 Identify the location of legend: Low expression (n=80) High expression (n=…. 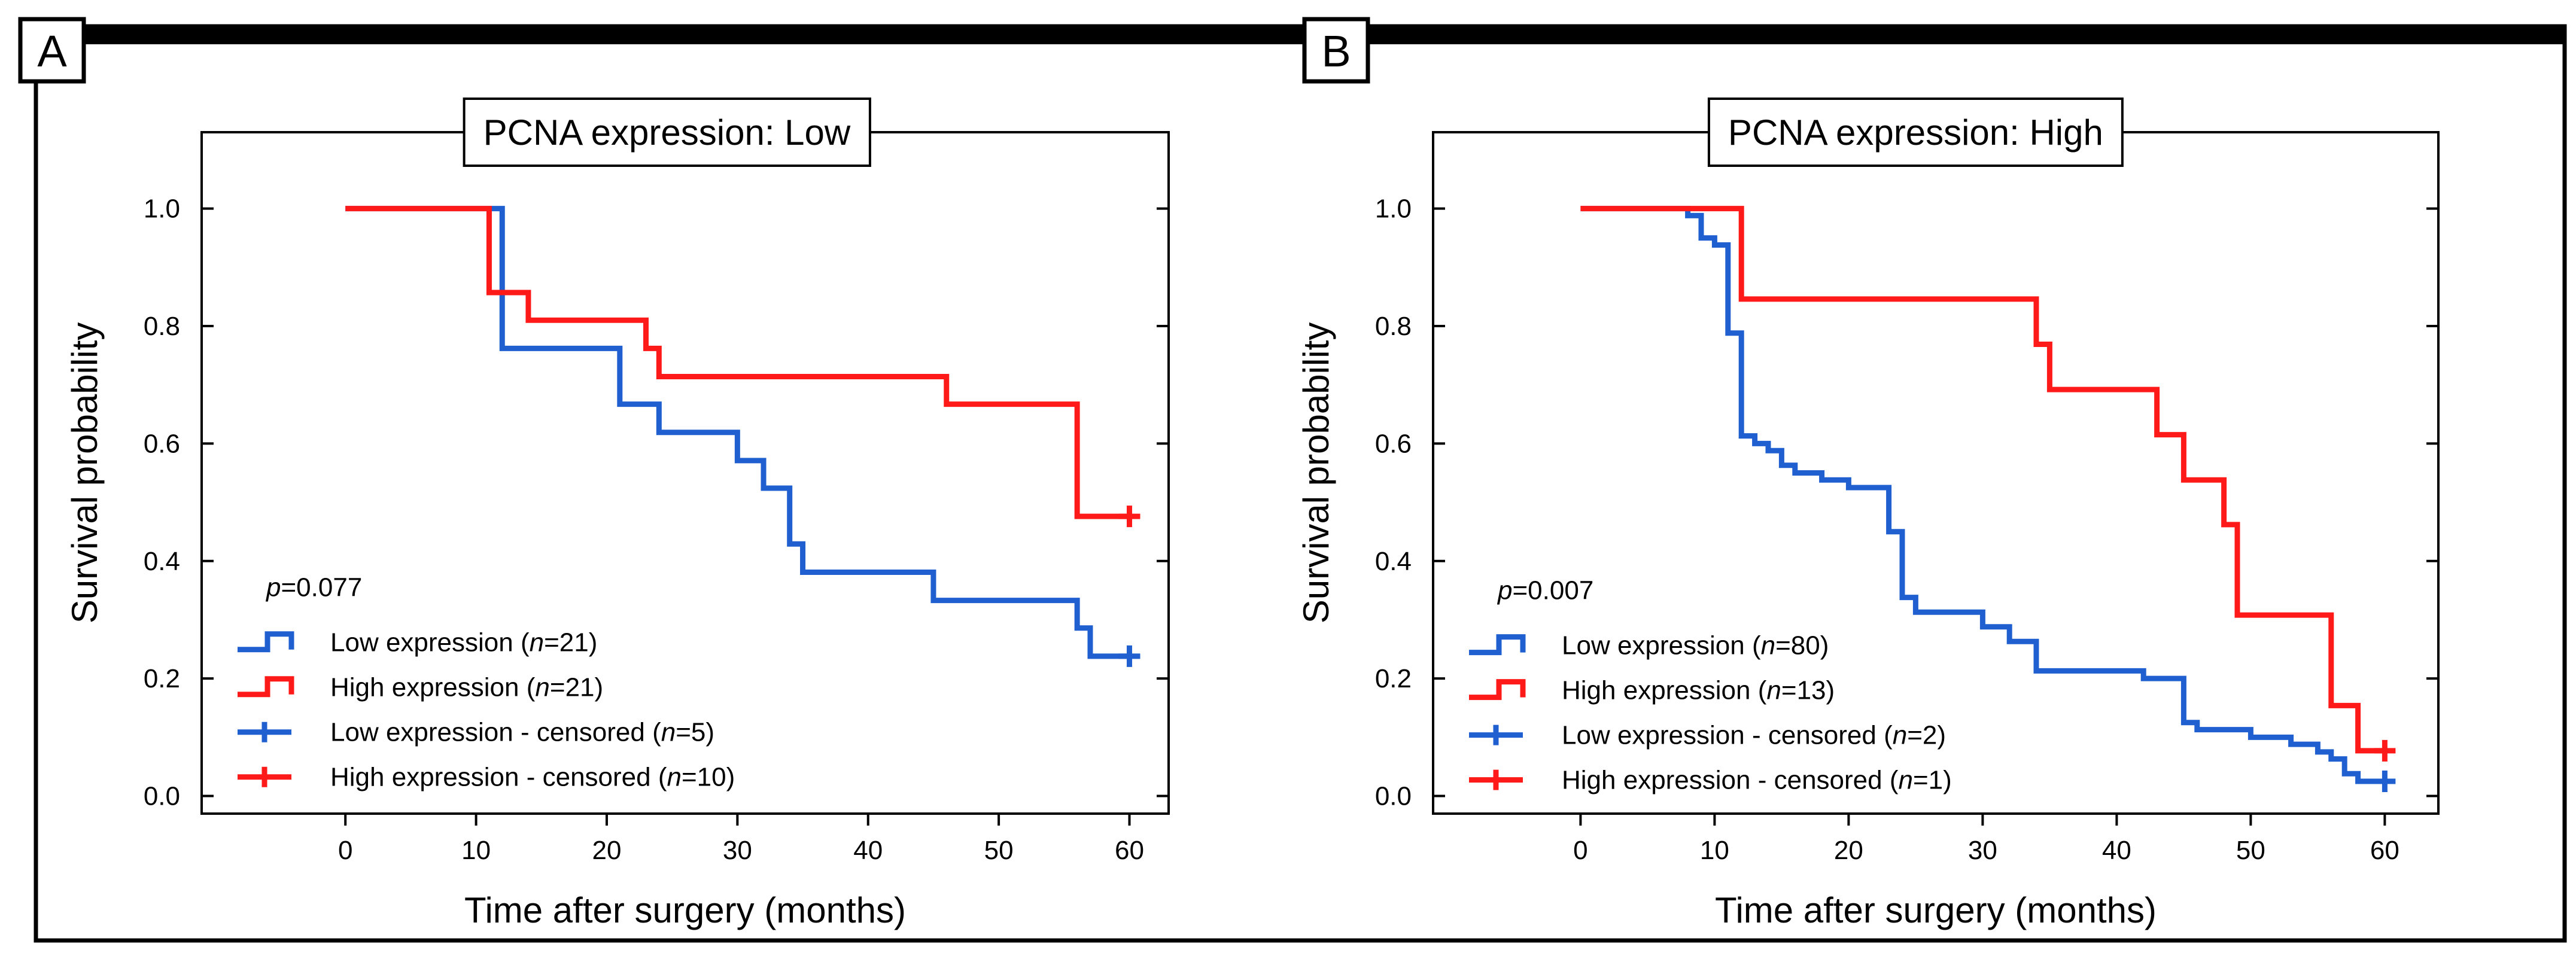
(1711, 713).